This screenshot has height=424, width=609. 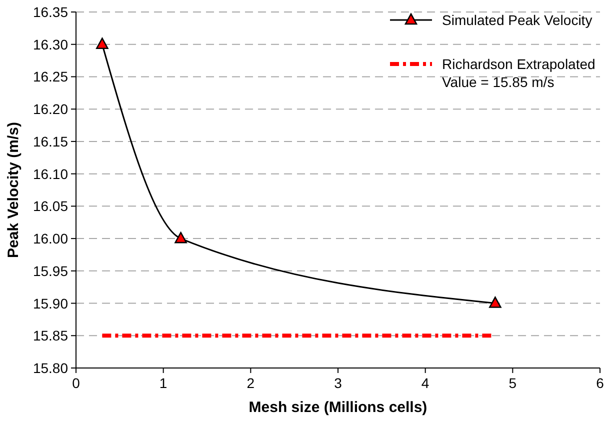 I want to click on y-tick-label: 16.05, so click(x=50, y=206).